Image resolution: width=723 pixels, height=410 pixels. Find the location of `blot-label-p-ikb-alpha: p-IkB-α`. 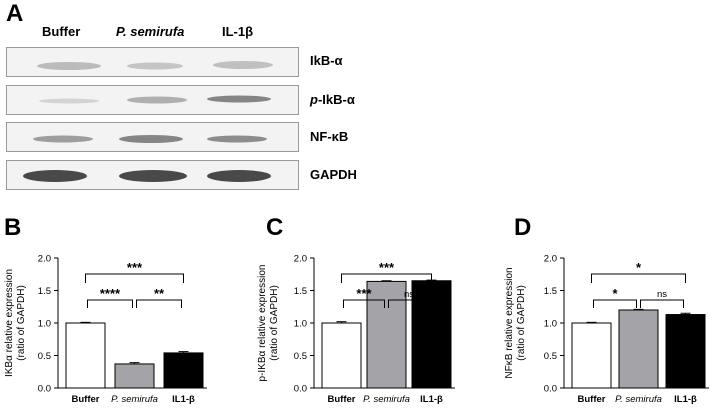

blot-label-p-ikb-alpha: p-IkB-α is located at coordinates (332, 99).